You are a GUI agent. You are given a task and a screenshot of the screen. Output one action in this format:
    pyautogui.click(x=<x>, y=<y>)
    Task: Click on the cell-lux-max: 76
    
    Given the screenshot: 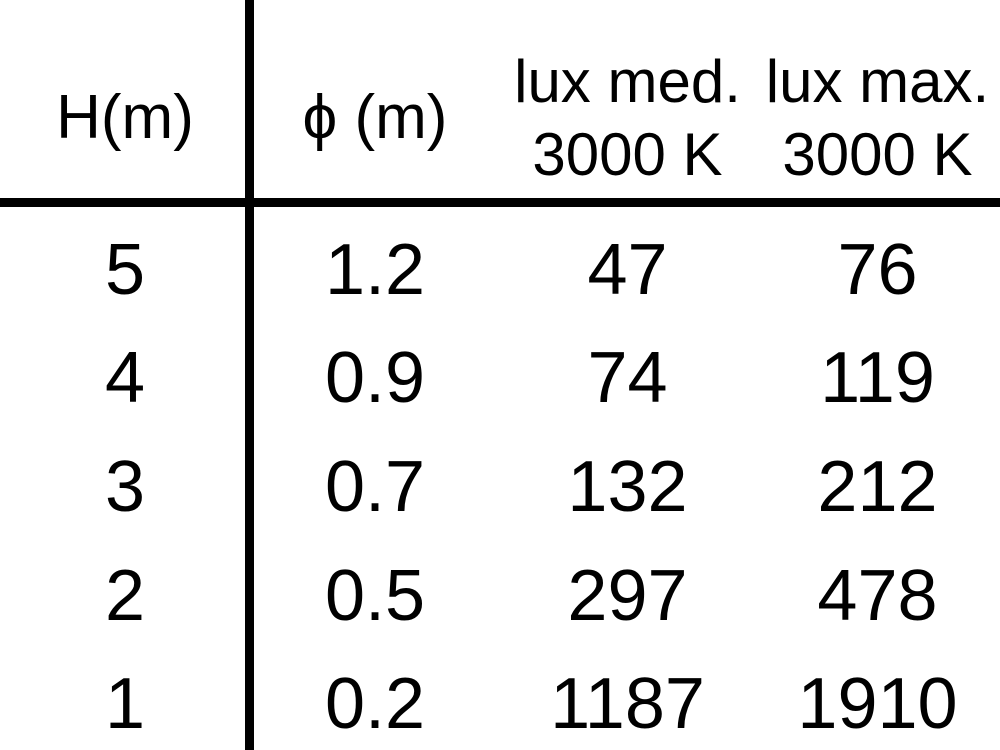 What is the action you would take?
    pyautogui.click(x=877, y=261)
    